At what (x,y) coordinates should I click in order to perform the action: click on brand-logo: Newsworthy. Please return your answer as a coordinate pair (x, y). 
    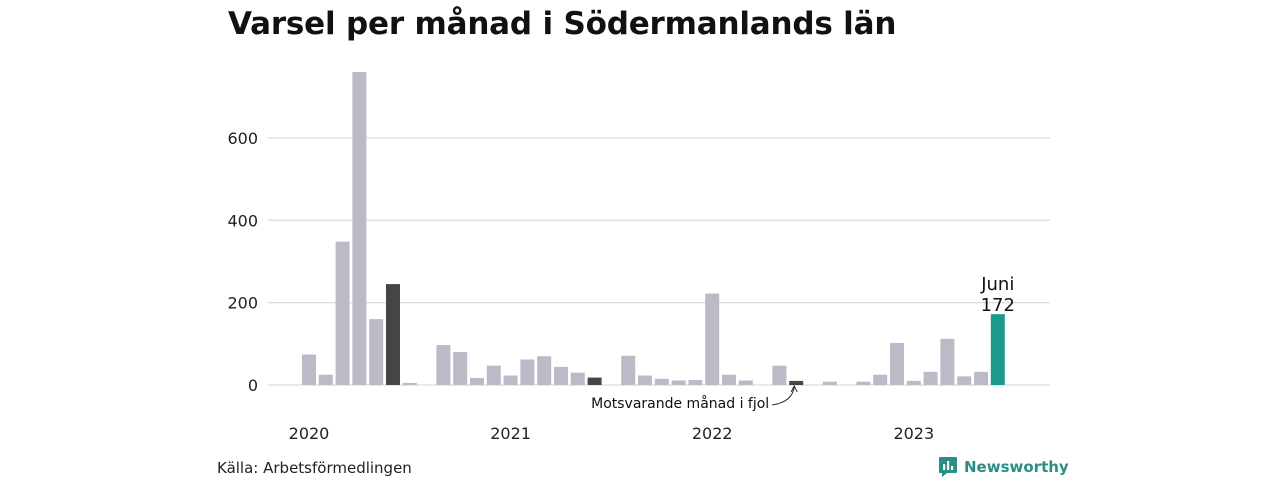
    Looking at the image, I should click on (1003, 467).